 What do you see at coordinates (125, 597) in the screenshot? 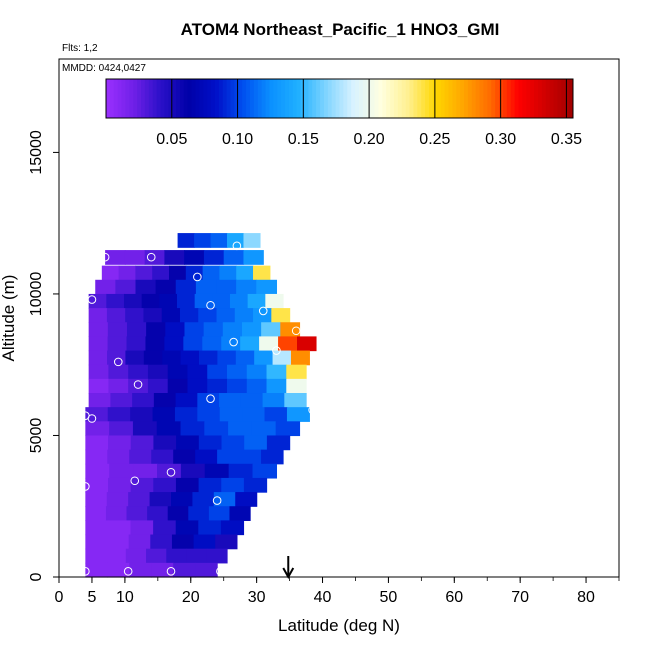
I see `x-tick-label: 10` at bounding box center [125, 597].